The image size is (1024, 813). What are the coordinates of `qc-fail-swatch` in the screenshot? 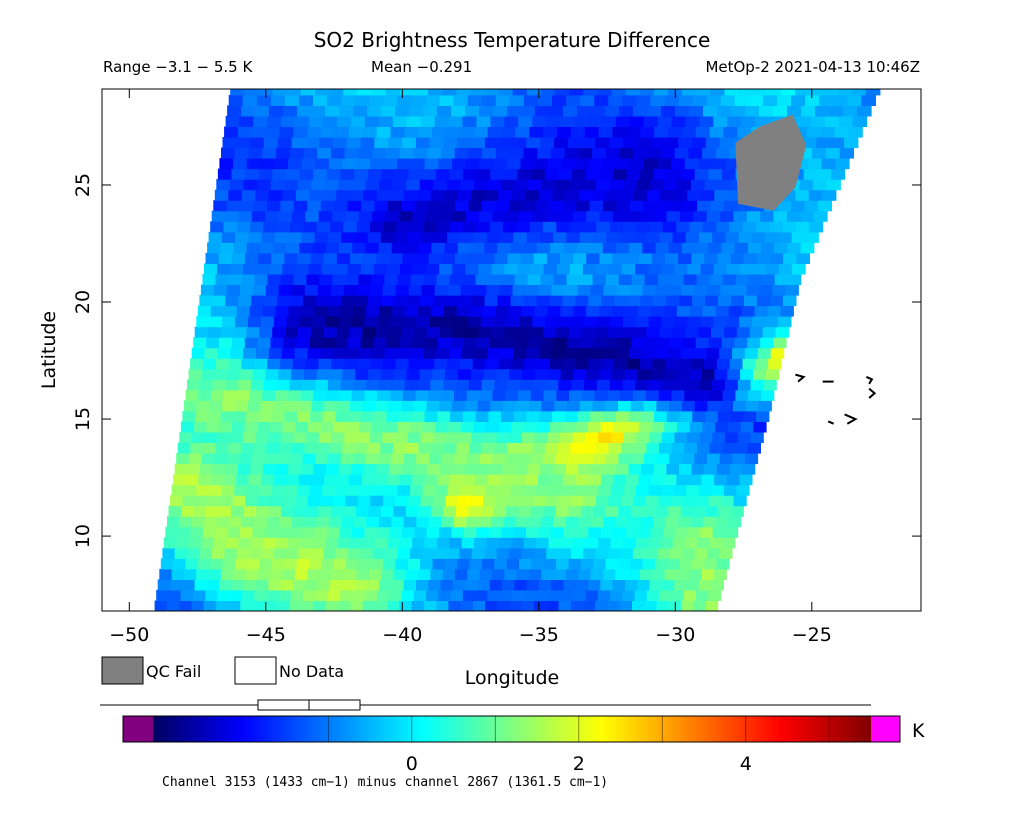 It's located at (122, 670).